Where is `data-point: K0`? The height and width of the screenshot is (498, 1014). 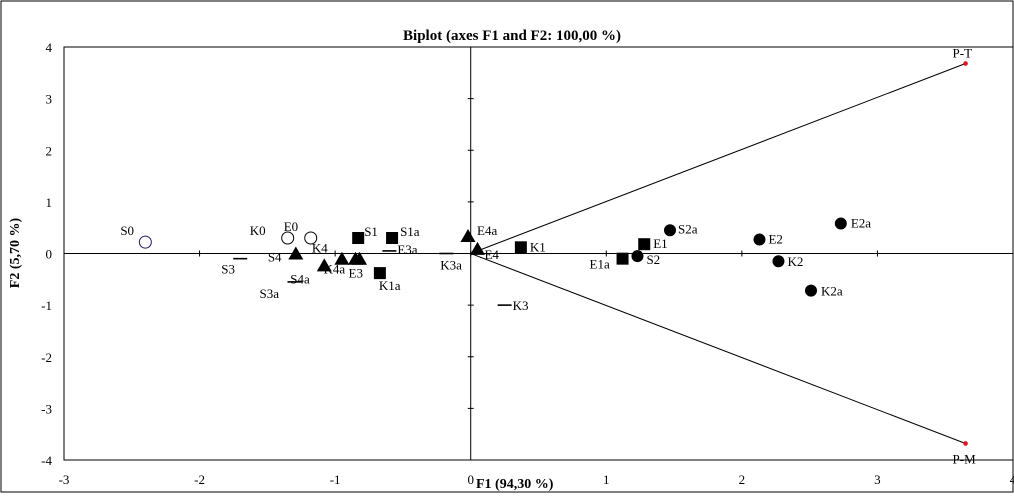
data-point: K0 is located at coordinates (272, 234).